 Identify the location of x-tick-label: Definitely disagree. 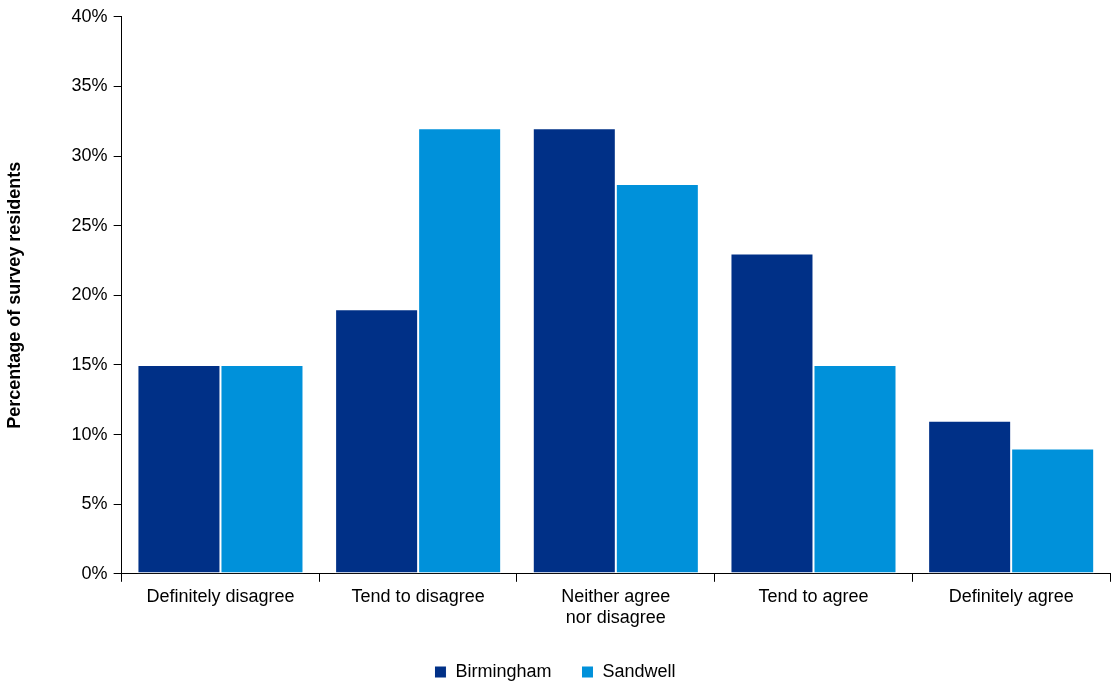
(220, 595).